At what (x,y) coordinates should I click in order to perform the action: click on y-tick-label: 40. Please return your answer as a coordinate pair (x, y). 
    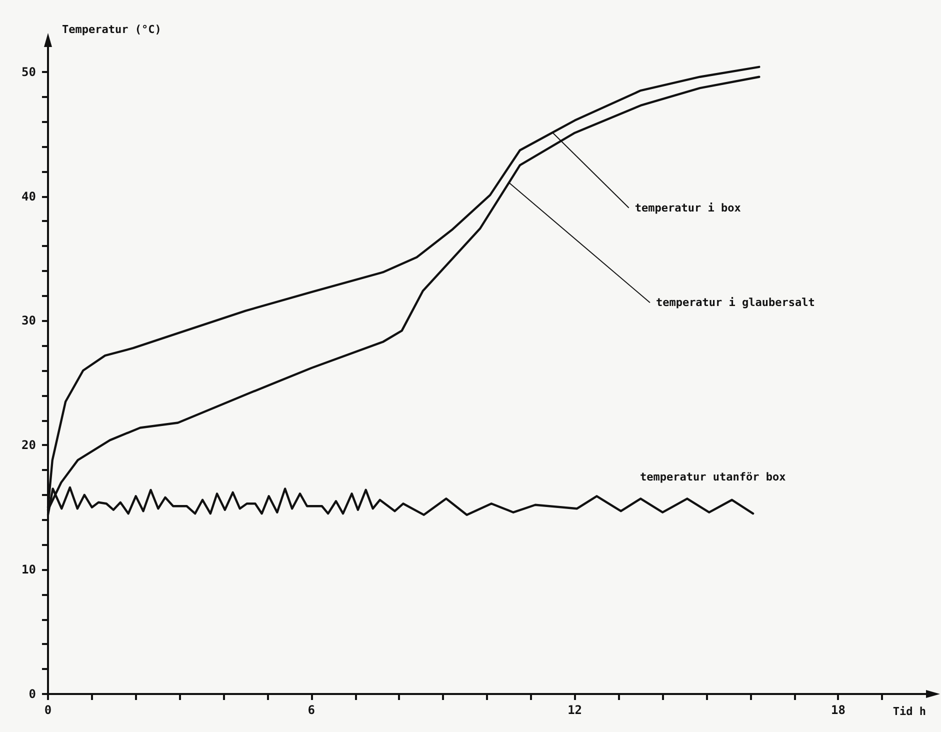
    Looking at the image, I should click on (29, 196).